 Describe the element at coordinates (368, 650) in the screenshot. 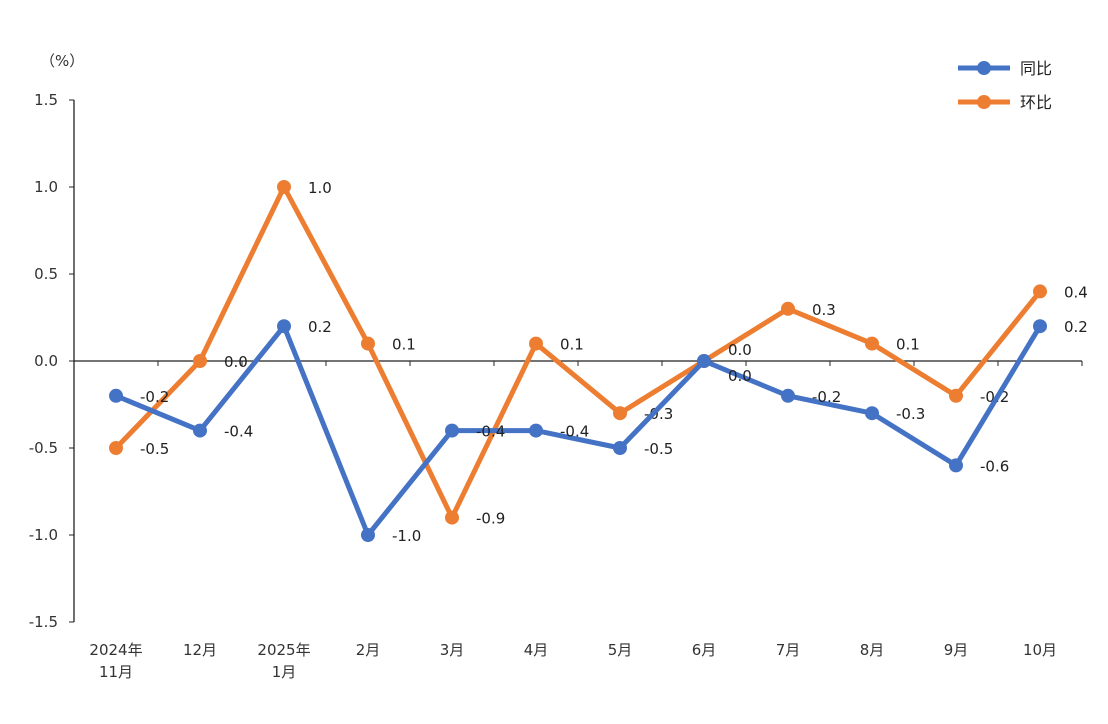

I see `x-tick-label: 2月` at that location.